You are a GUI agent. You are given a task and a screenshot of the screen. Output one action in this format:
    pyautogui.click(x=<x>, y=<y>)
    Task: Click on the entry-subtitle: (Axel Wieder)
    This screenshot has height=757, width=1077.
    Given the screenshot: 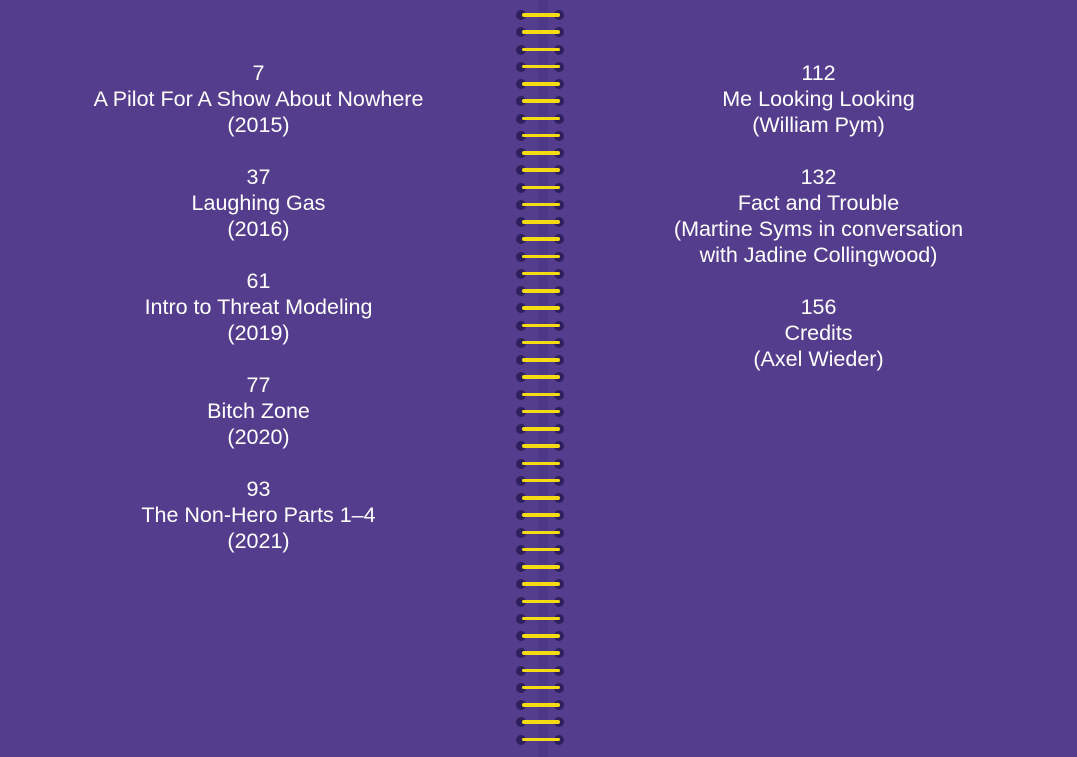 What is the action you would take?
    pyautogui.click(x=818, y=359)
    